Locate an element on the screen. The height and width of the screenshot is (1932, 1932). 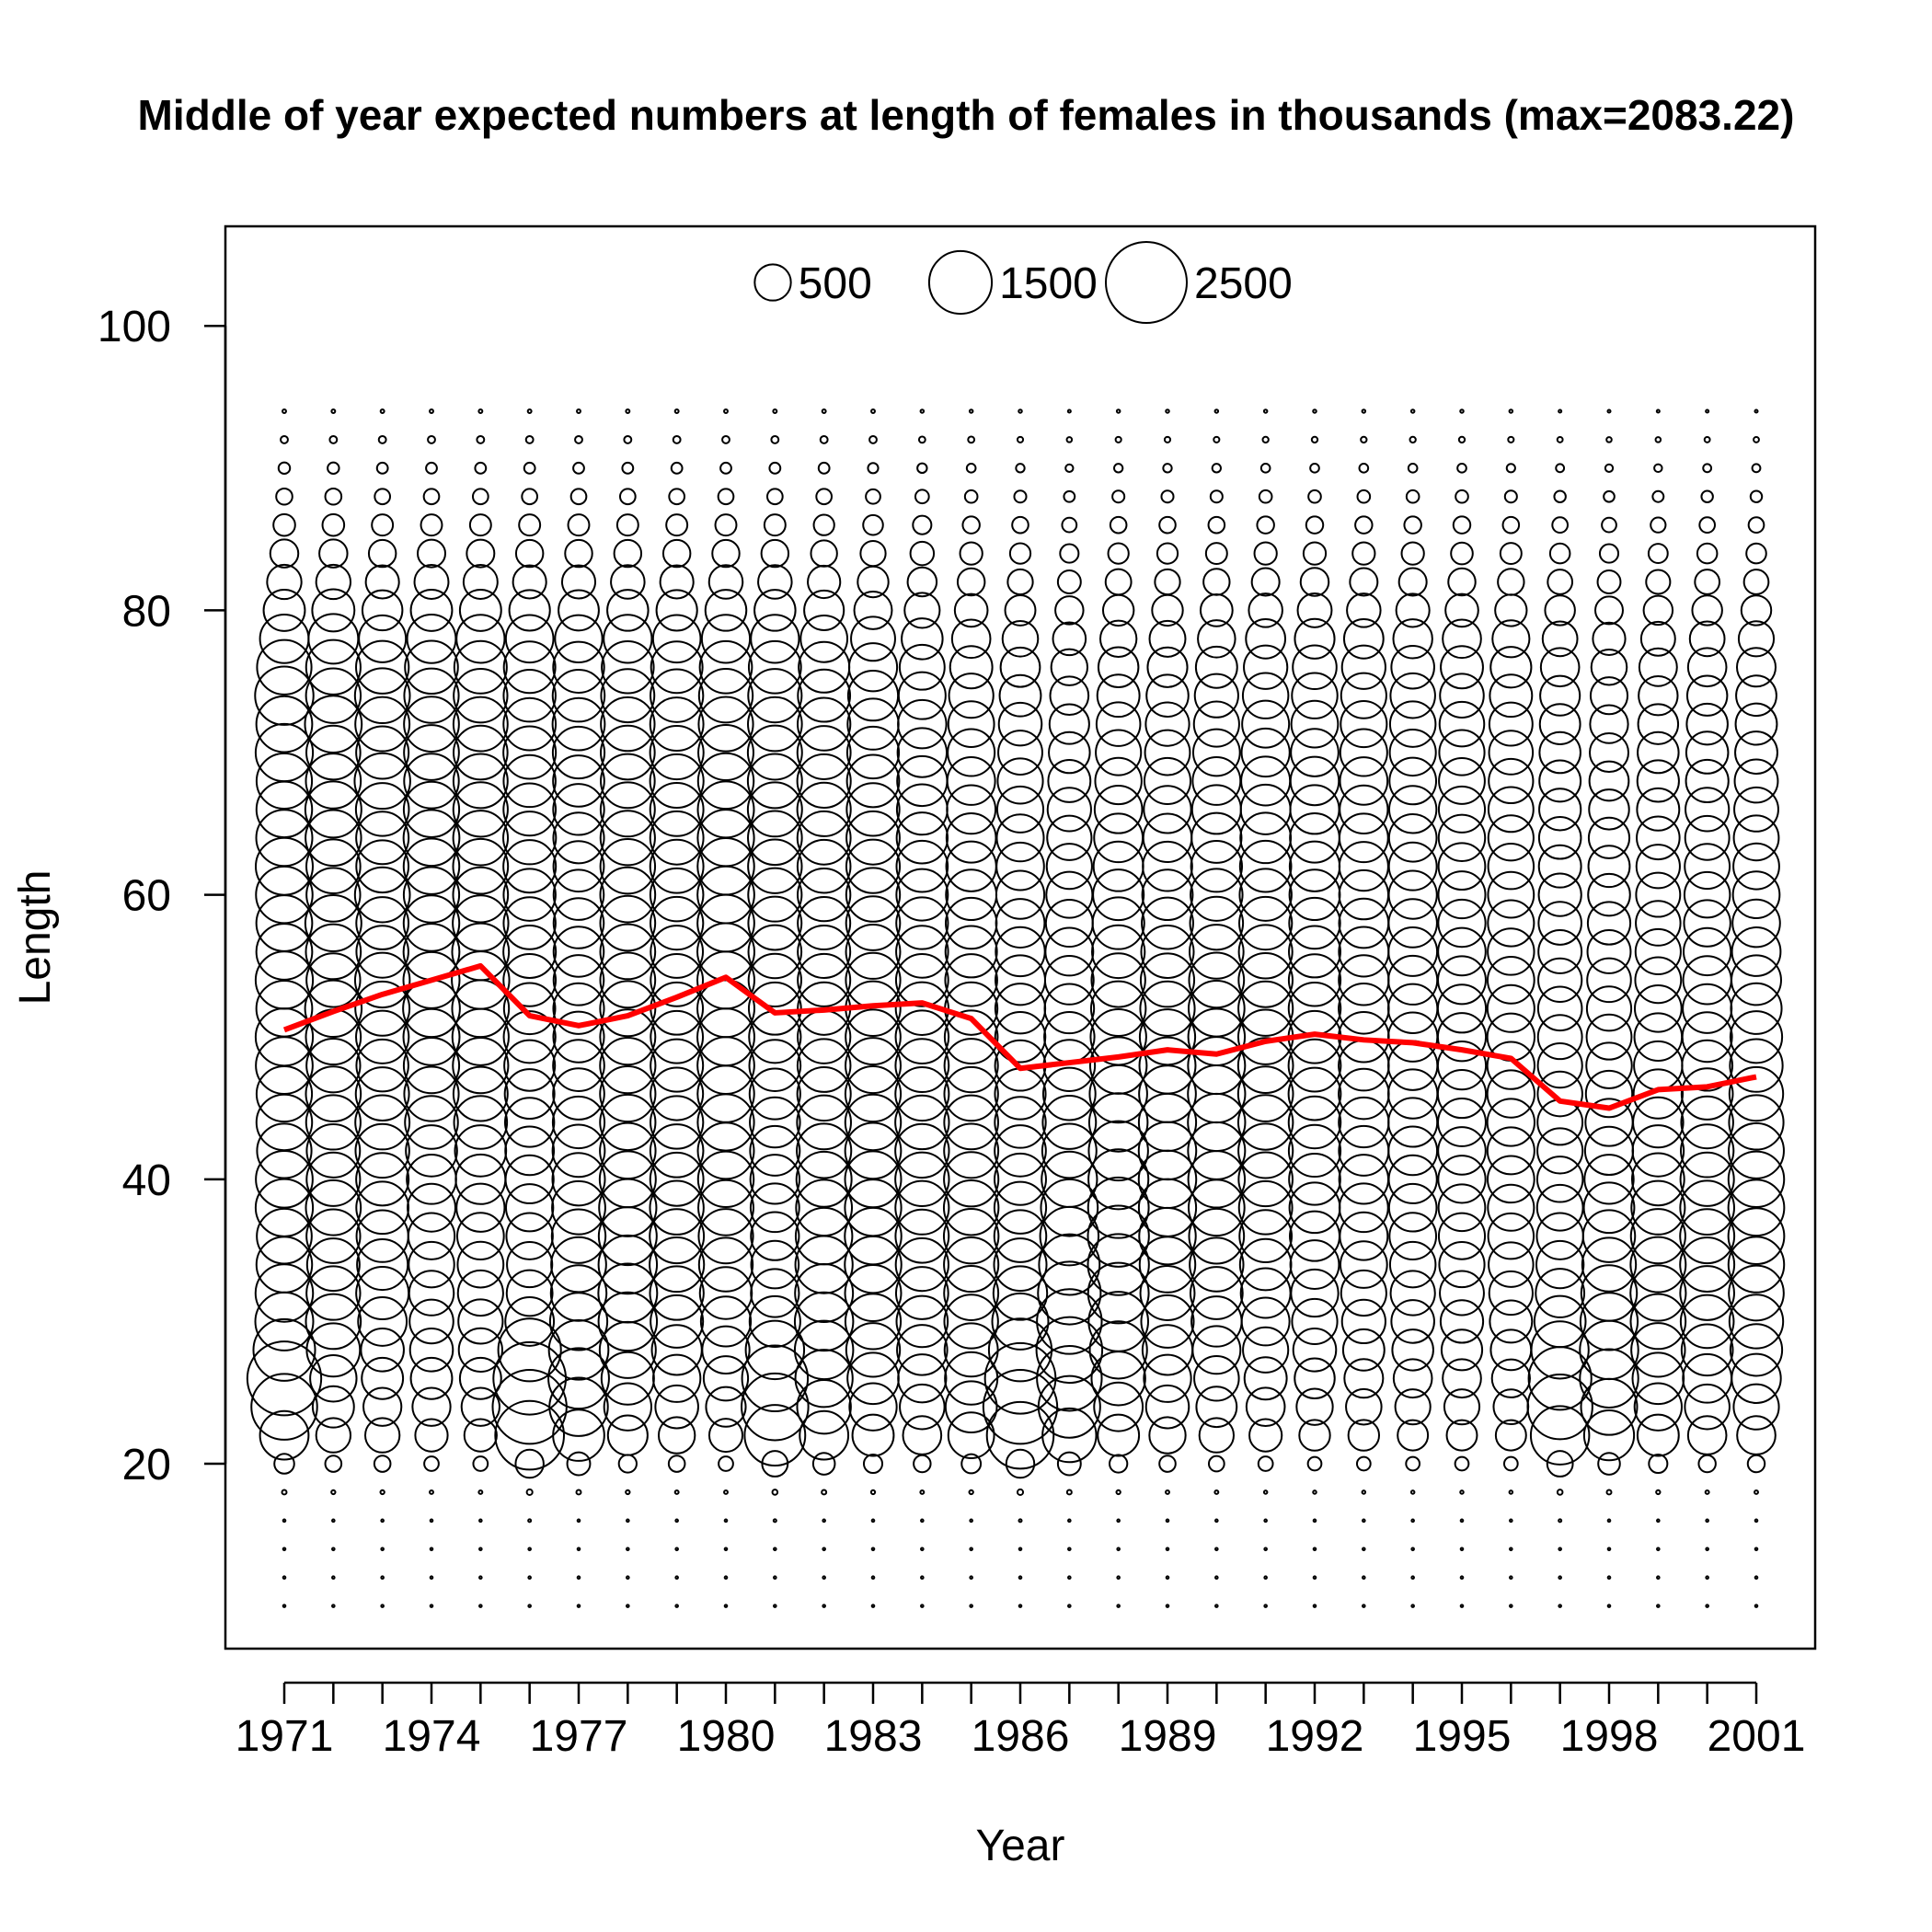
y-tick-label: 40 is located at coordinates (146, 1180).